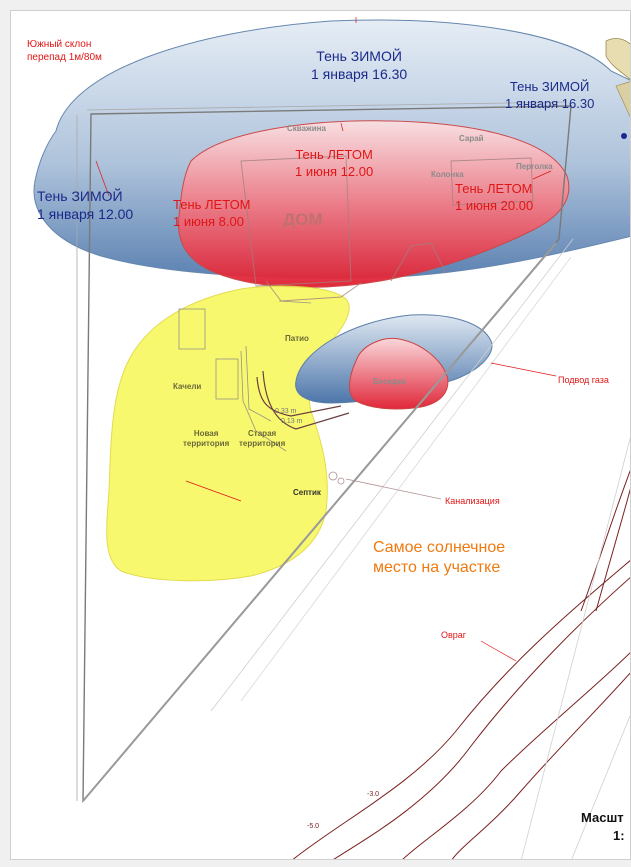 This screenshot has height=867, width=631. I want to click on old-territory-line-1: Старая, so click(262, 433).